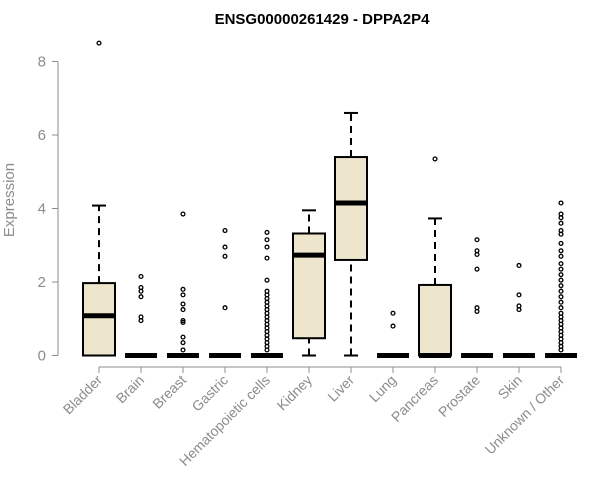 The image size is (600, 500). I want to click on x-tick-label: Prostate, so click(459, 396).